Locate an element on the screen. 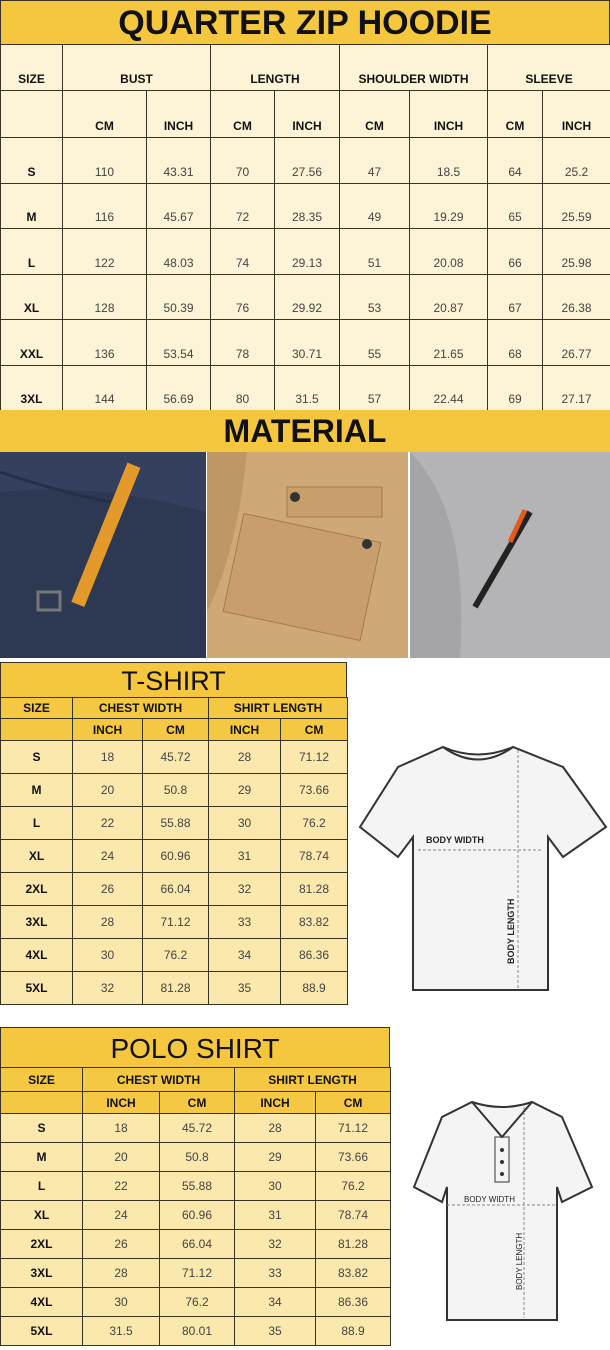 This screenshot has height=1350, width=610. value-cell: 27.56 is located at coordinates (307, 160).